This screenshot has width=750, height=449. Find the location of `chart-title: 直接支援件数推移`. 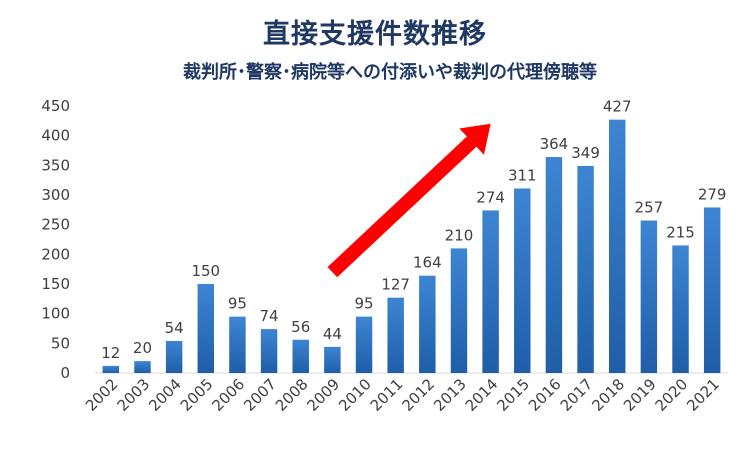

chart-title: 直接支援件数推移 is located at coordinates (375, 34).